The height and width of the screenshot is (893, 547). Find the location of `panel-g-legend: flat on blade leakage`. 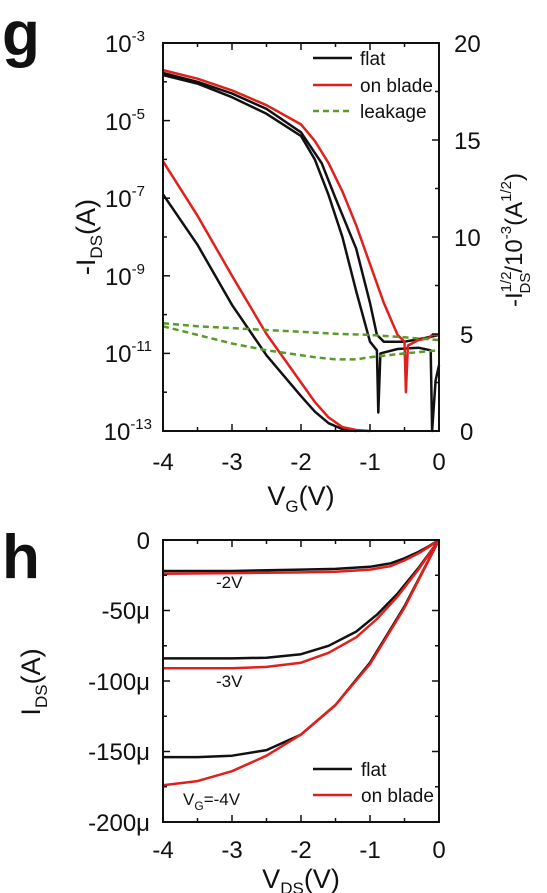

panel-g-legend: flat on blade leakage is located at coordinates (373, 86).